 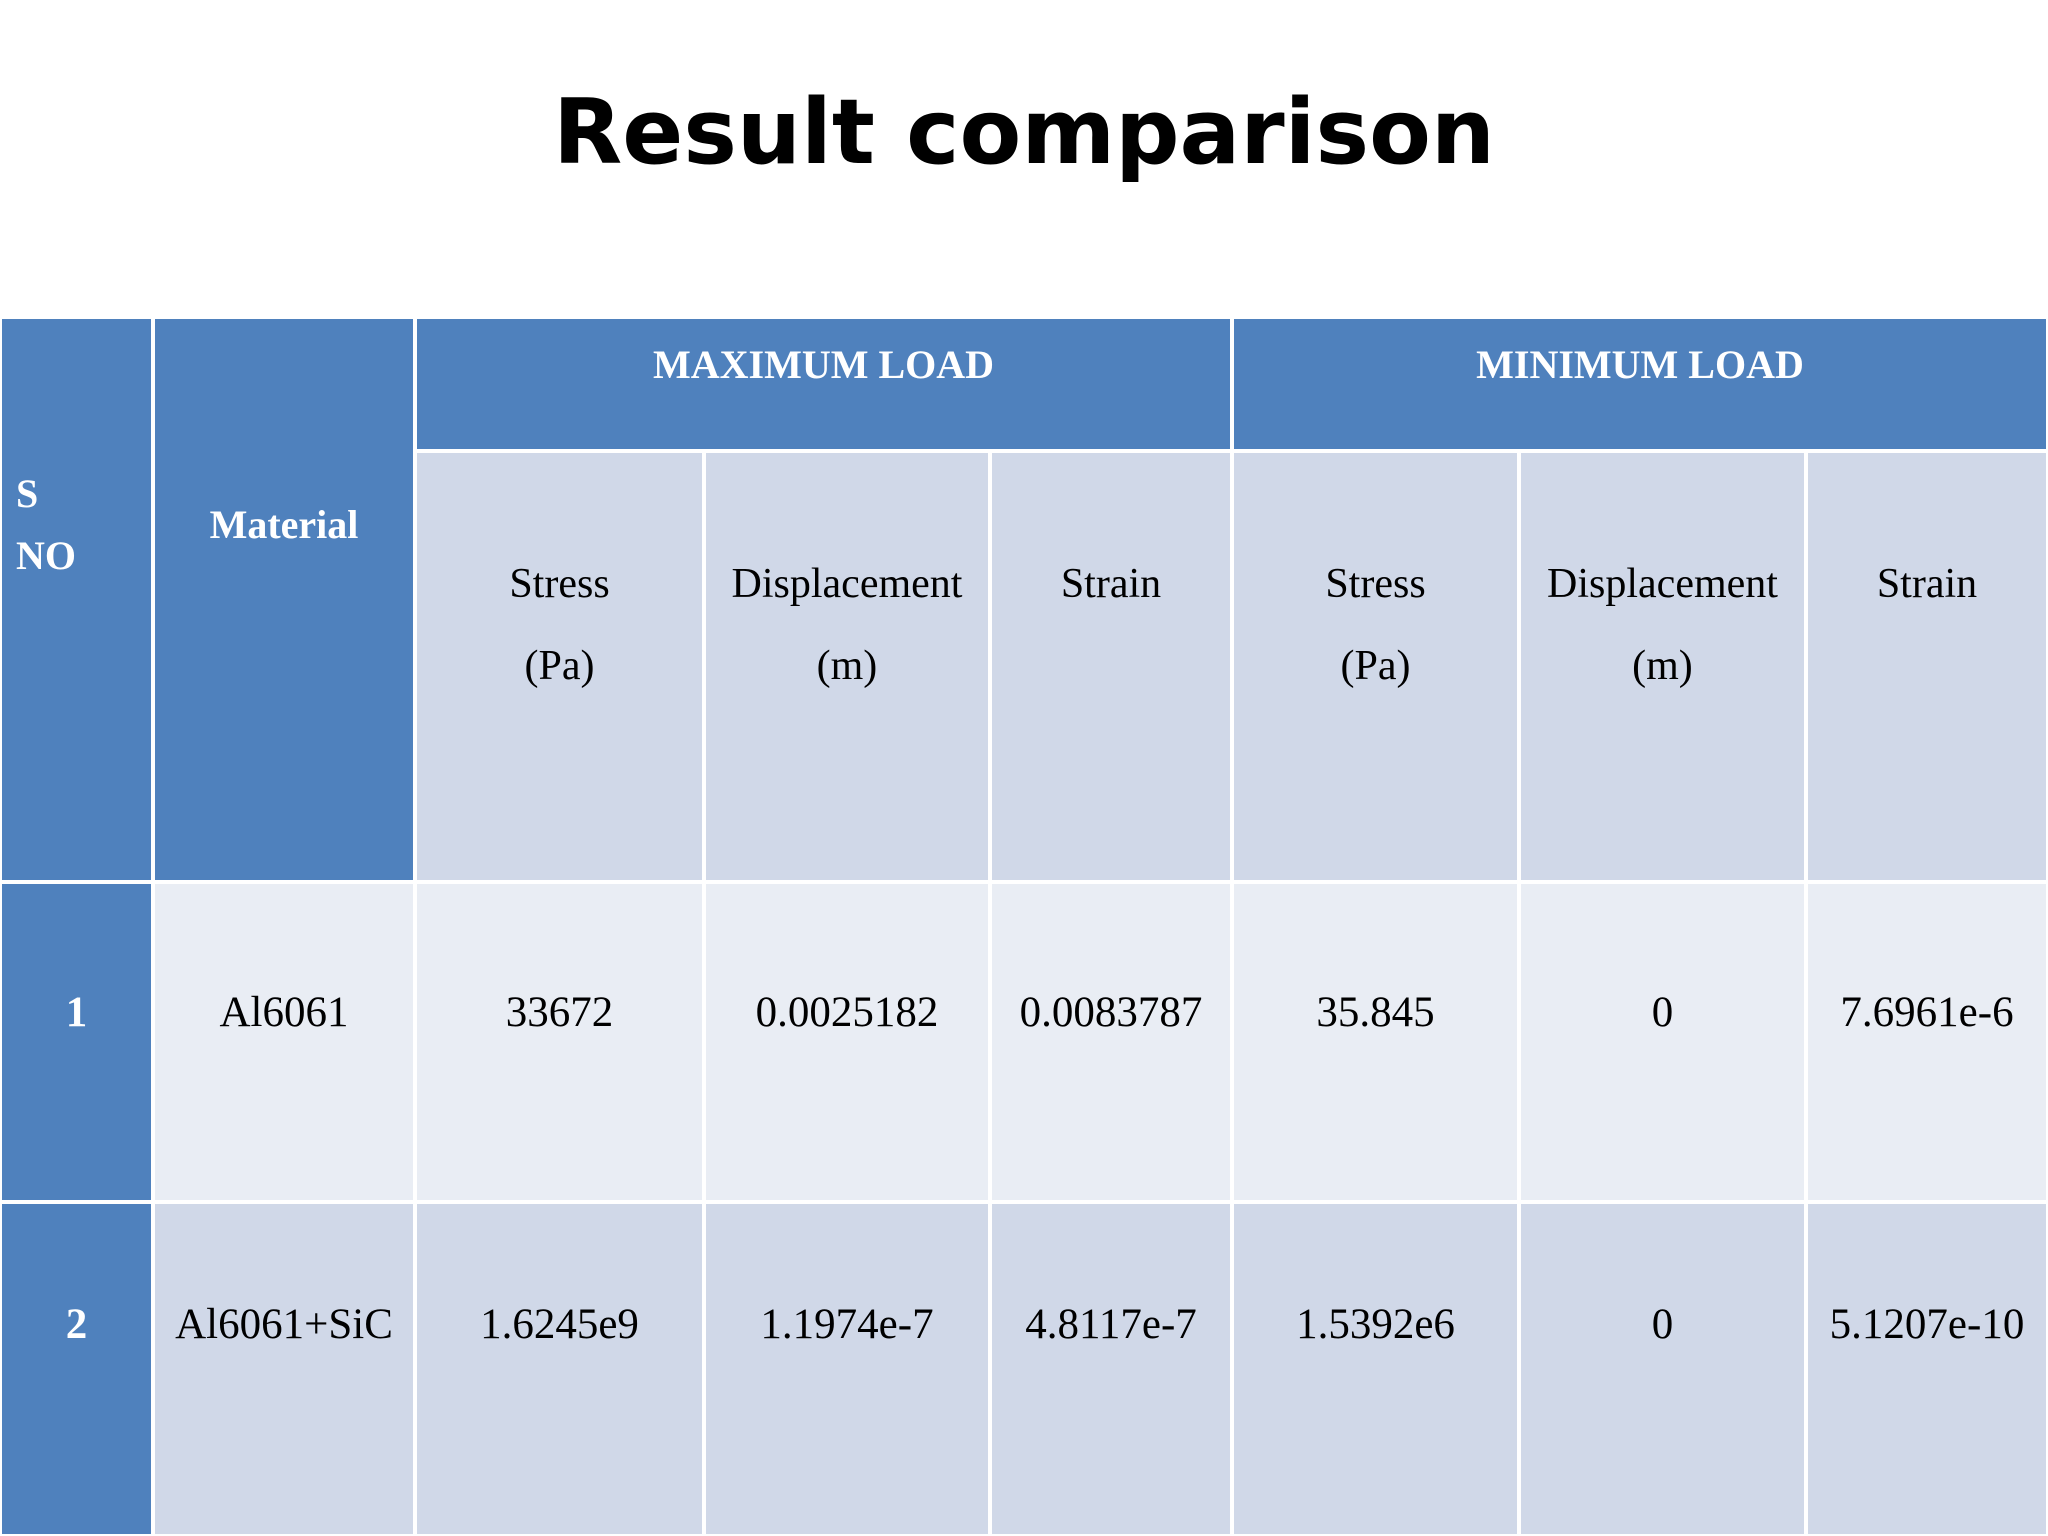 I want to click on table-cell: 0.0083787, so click(x=1111, y=1042).